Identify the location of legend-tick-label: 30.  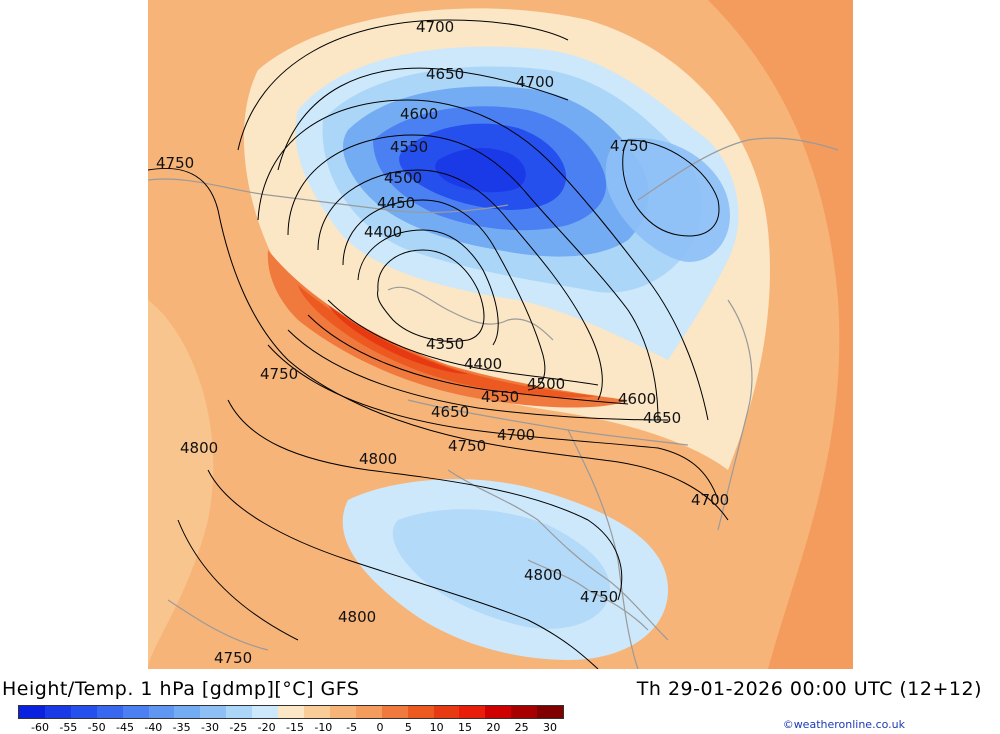
(550, 727).